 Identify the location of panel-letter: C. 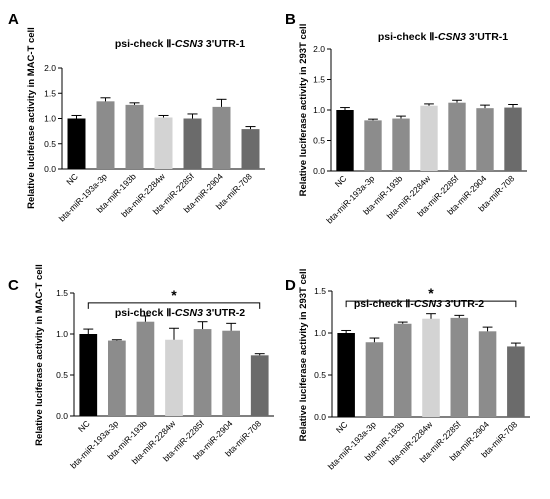
(13, 285).